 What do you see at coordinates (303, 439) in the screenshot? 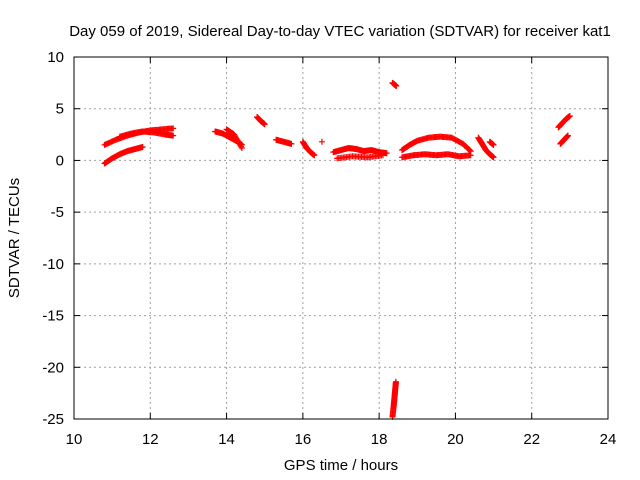
I see `x-tick-label: 16` at bounding box center [303, 439].